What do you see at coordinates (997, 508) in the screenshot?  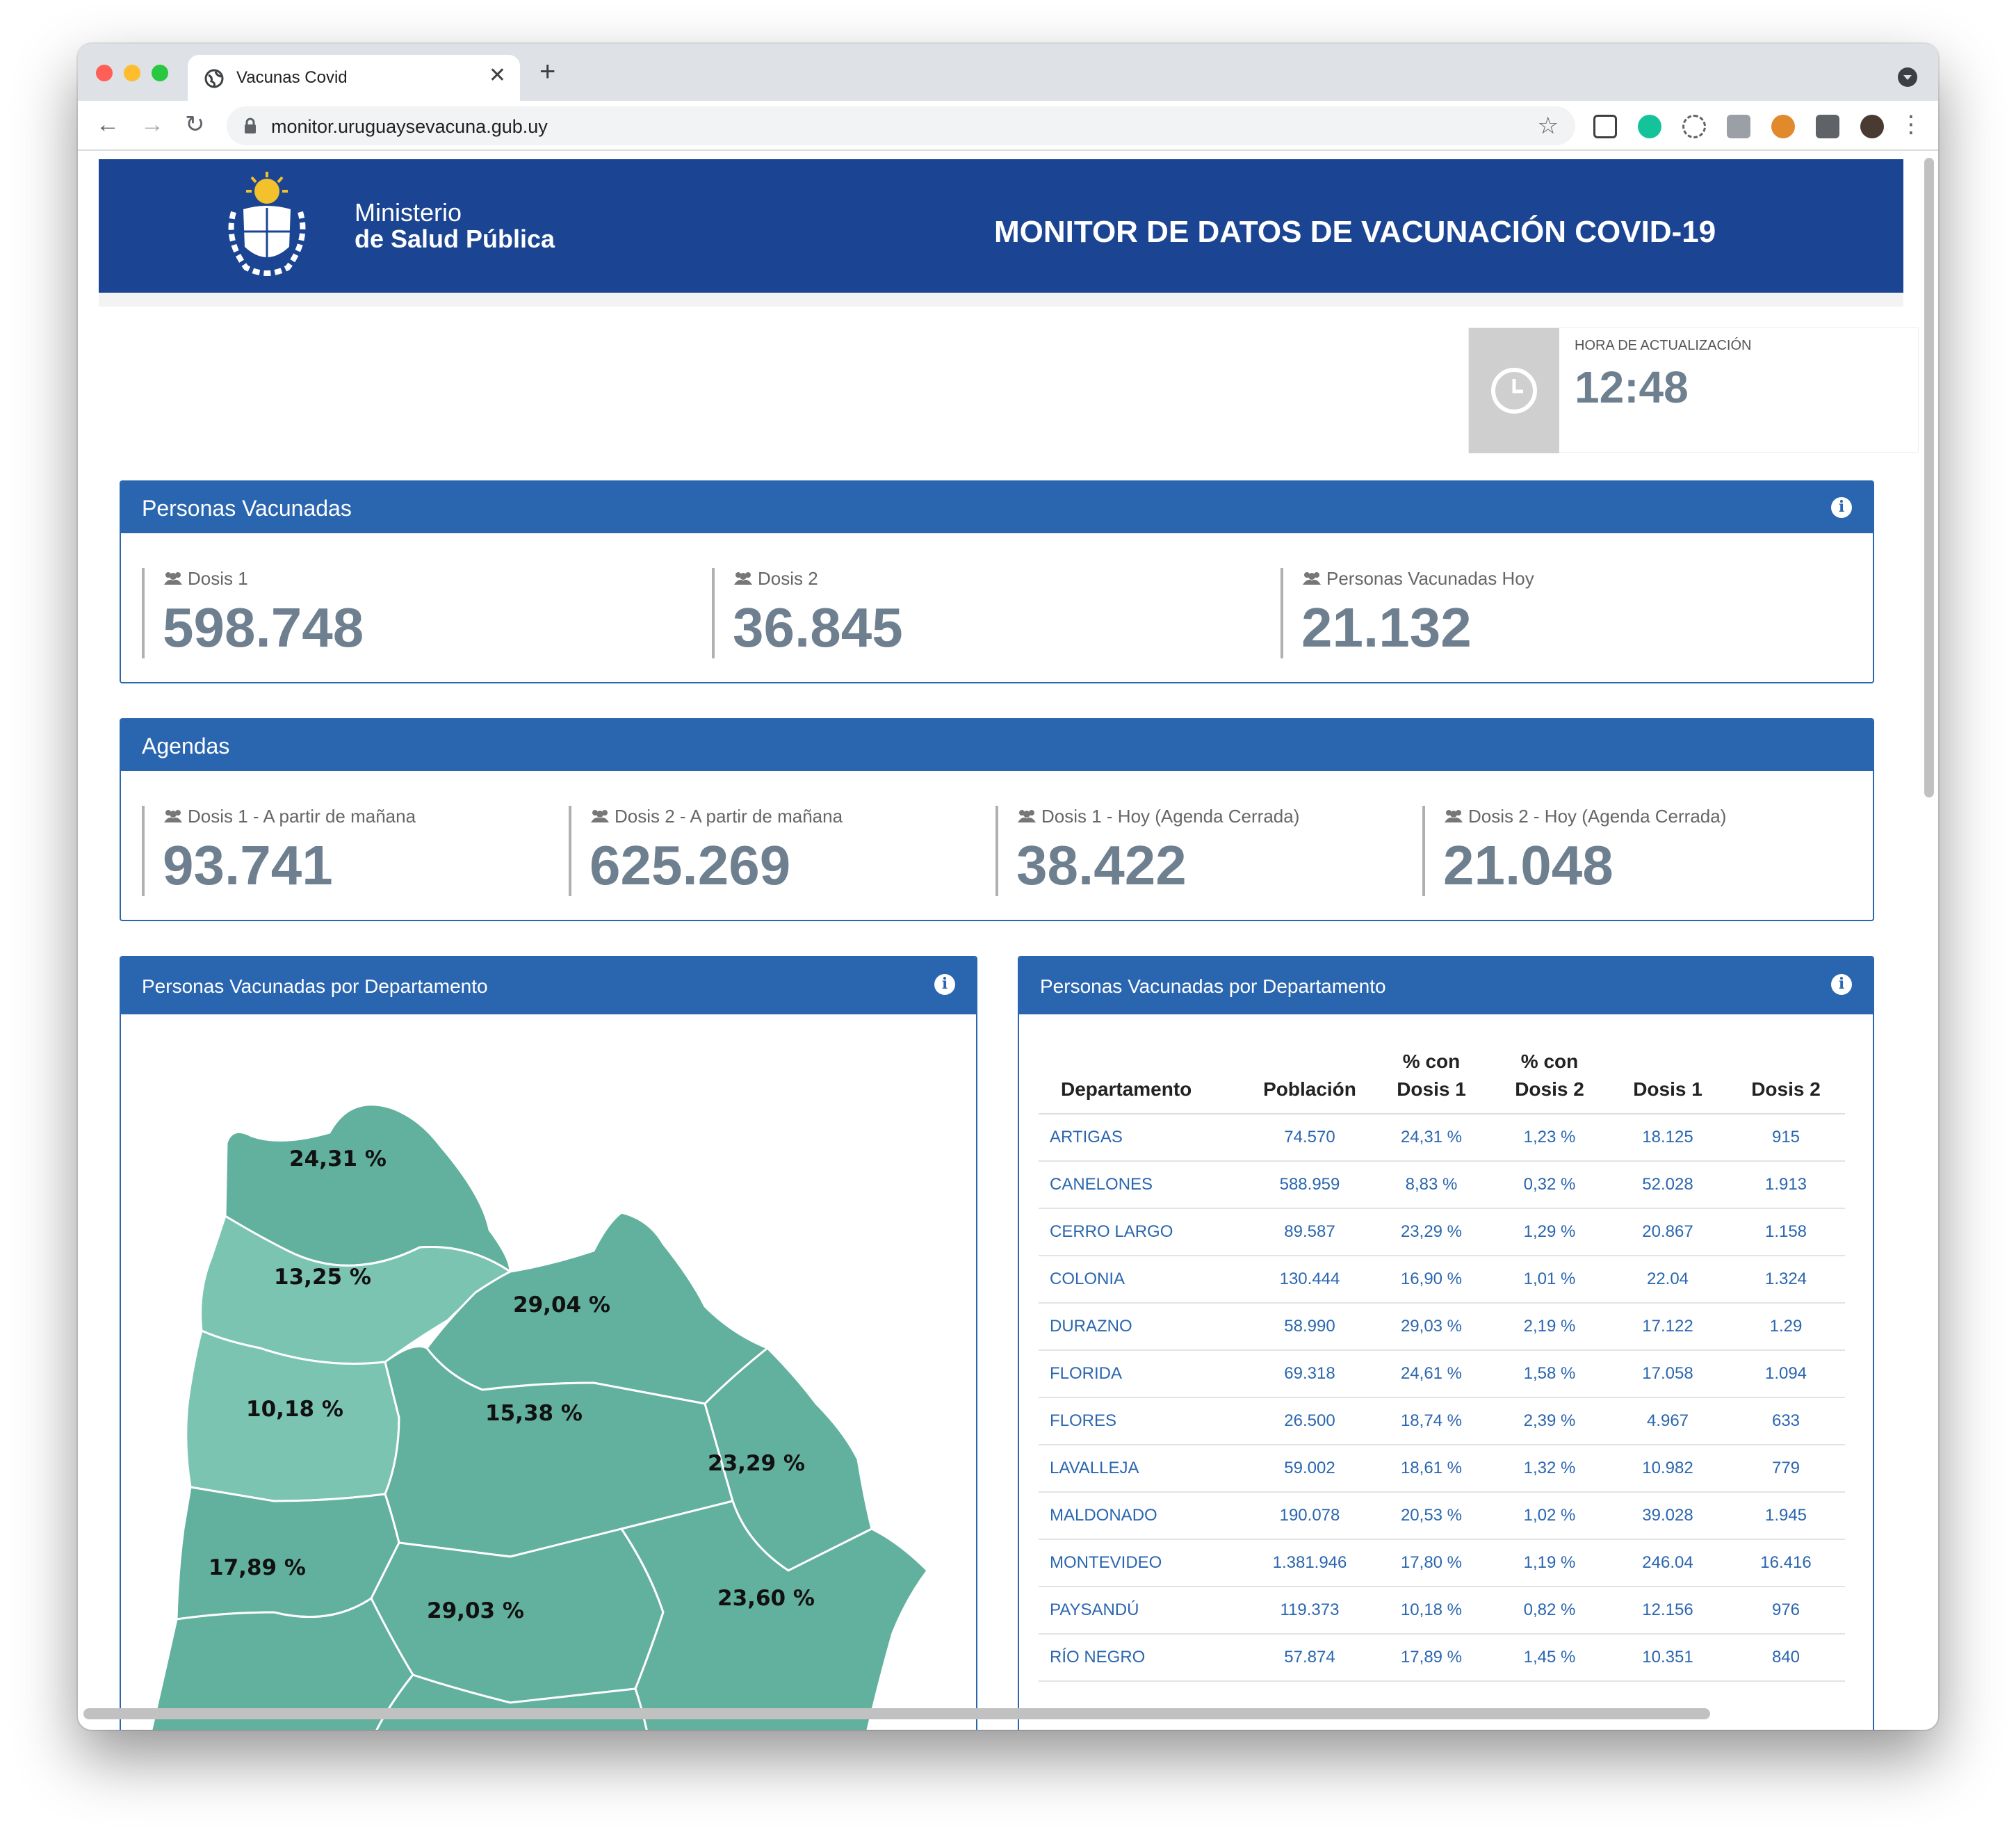 I see `panel-header: Personas Vacunadas` at bounding box center [997, 508].